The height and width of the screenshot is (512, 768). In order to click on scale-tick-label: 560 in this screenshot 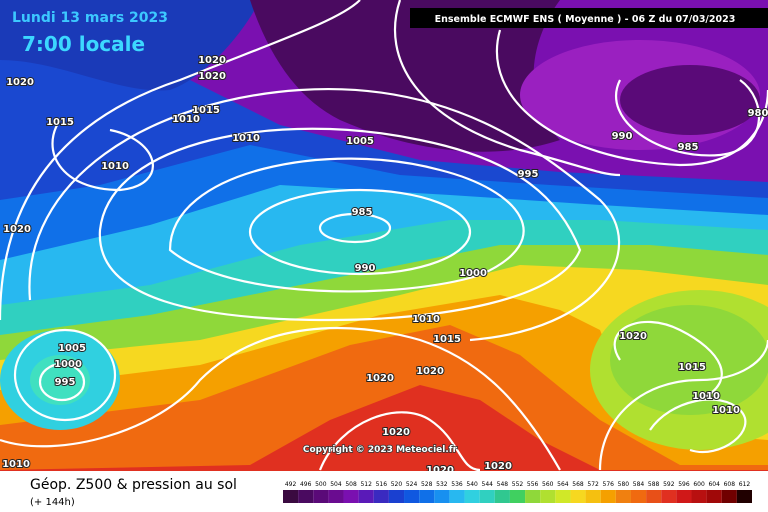, I will do `click(548, 484)`.